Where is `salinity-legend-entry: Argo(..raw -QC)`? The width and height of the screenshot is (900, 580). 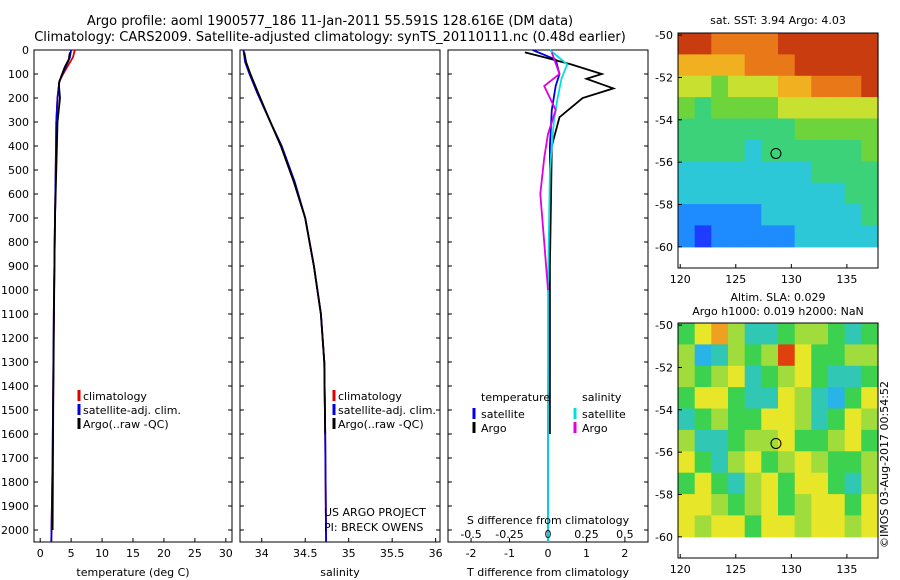
salinity-legend-entry: Argo(..raw -QC) is located at coordinates (381, 424).